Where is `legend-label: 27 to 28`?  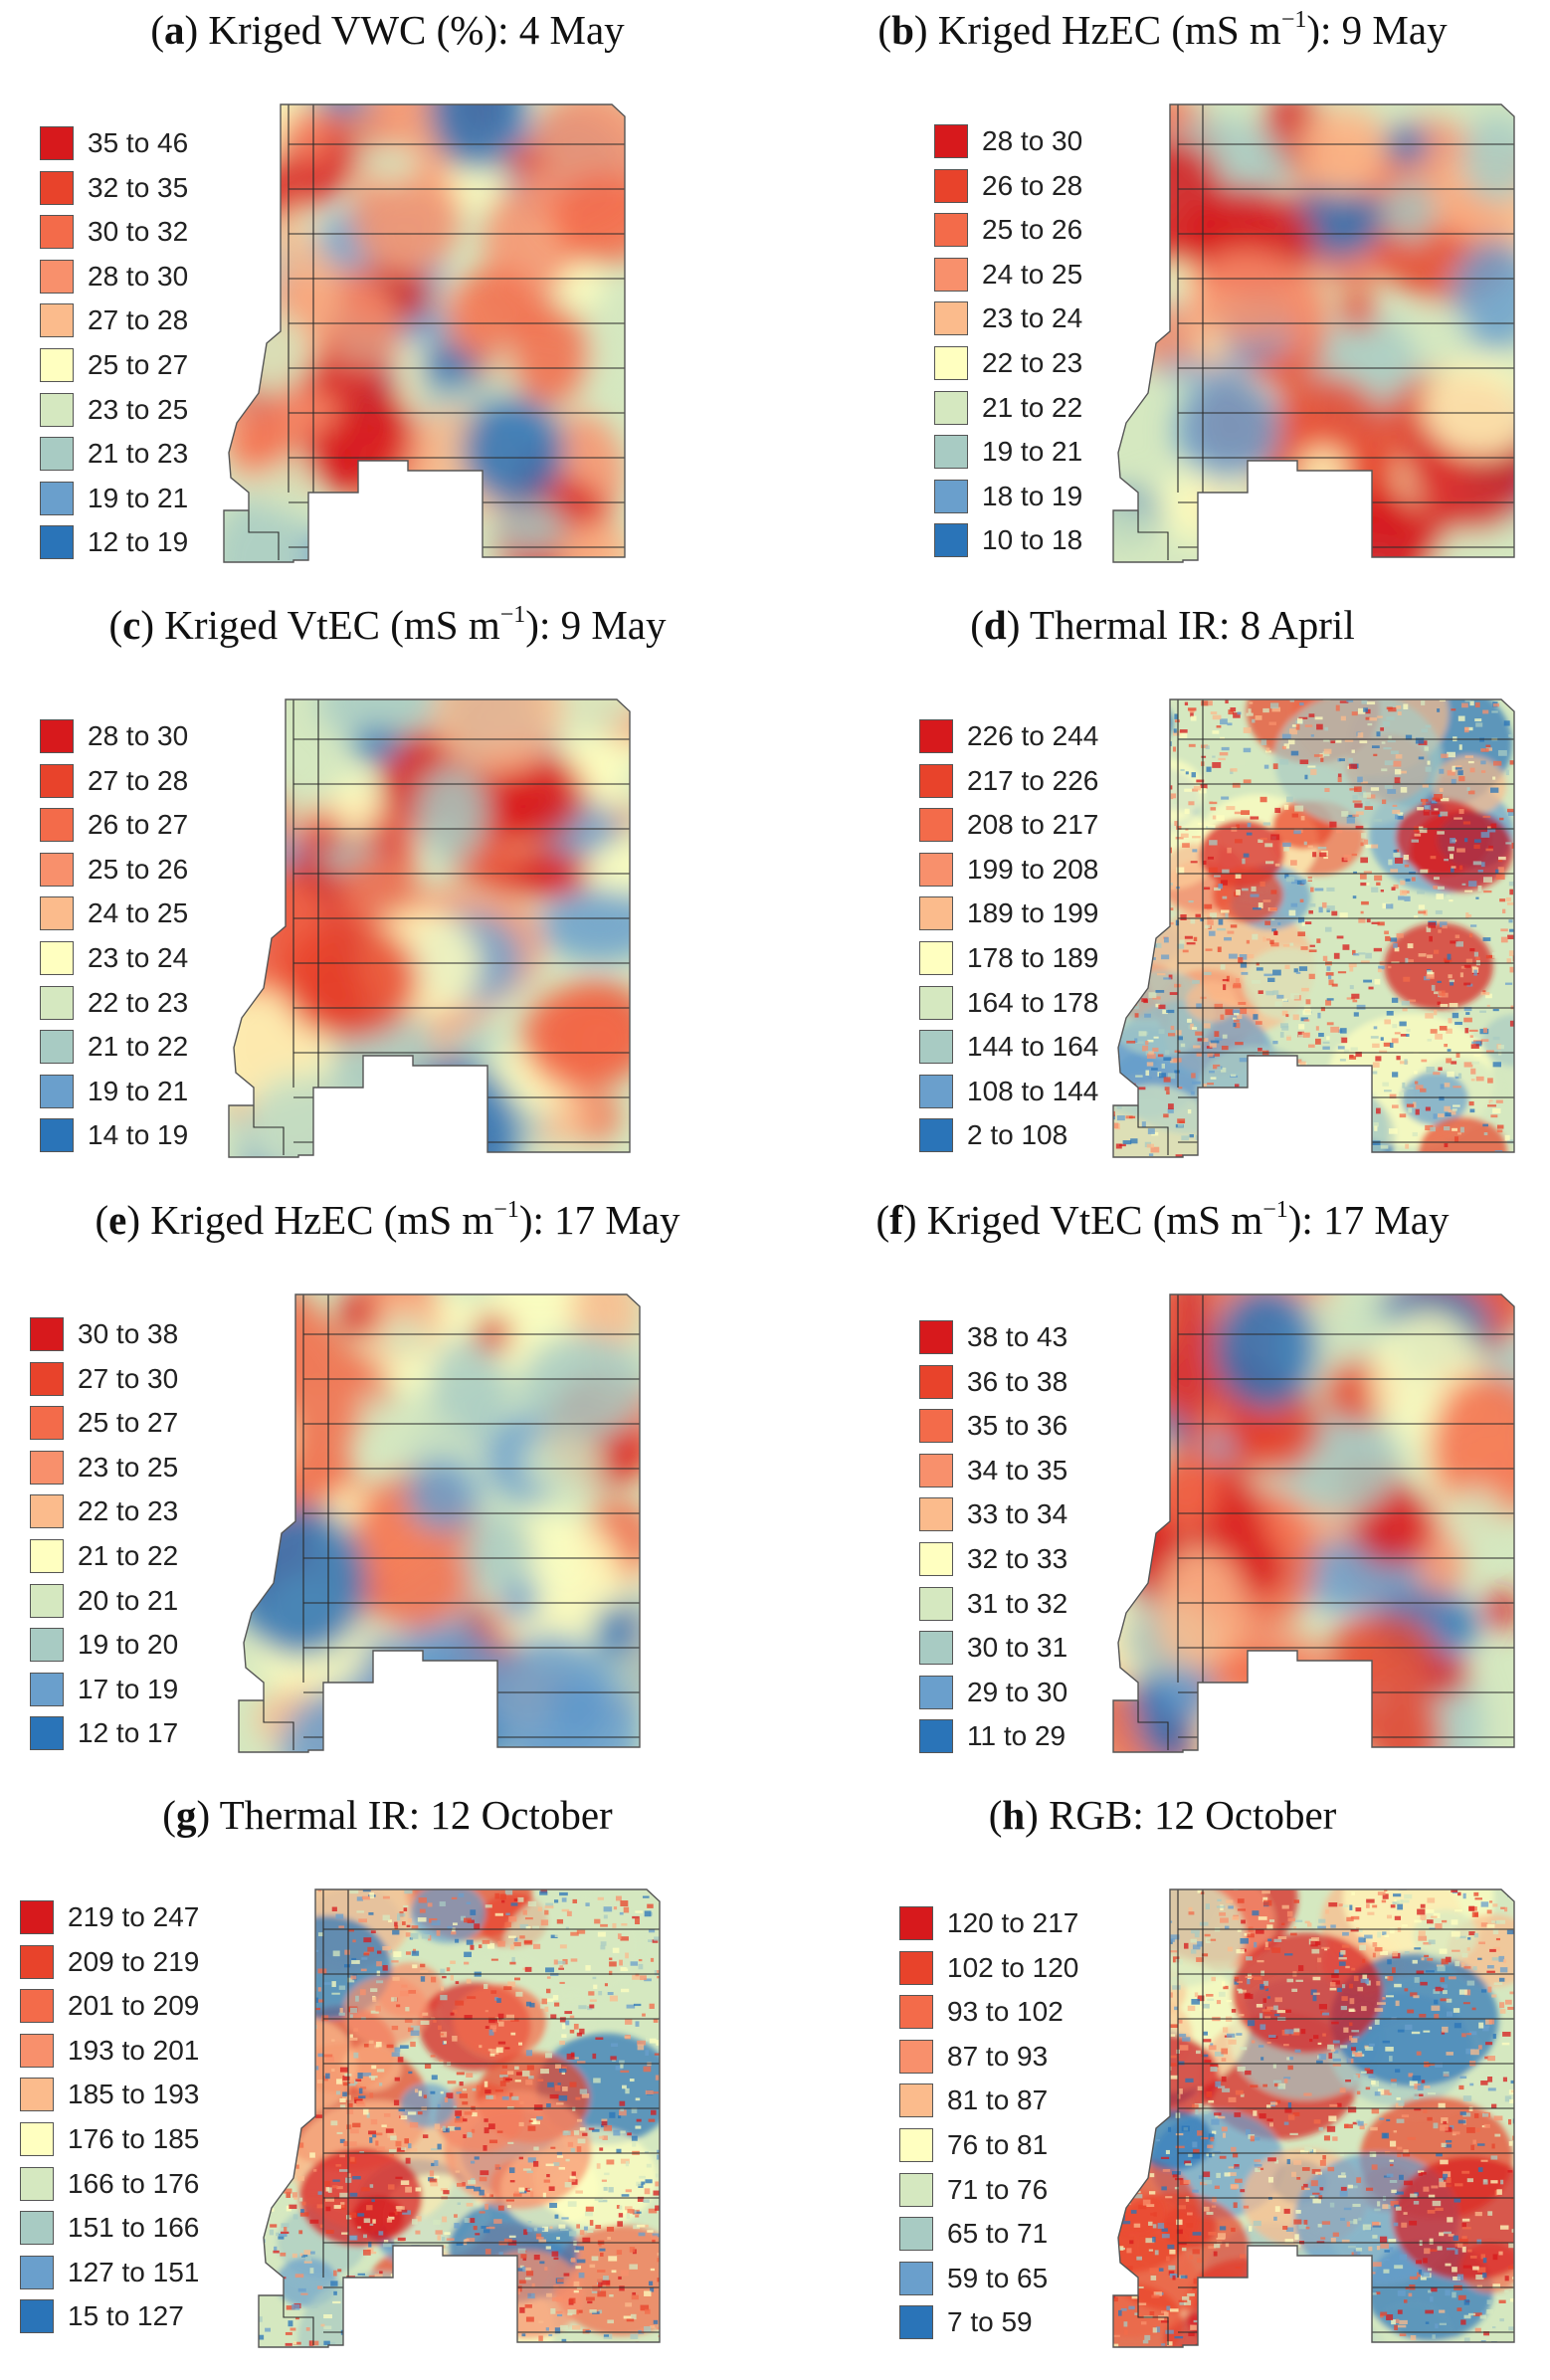 legend-label: 27 to 28 is located at coordinates (138, 320).